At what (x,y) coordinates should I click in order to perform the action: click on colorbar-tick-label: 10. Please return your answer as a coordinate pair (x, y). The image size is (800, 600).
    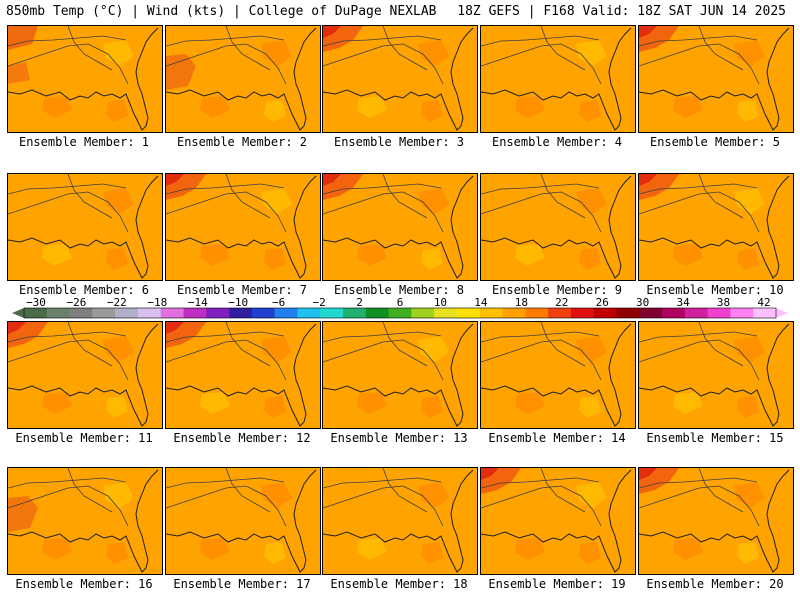
    Looking at the image, I should click on (440, 302).